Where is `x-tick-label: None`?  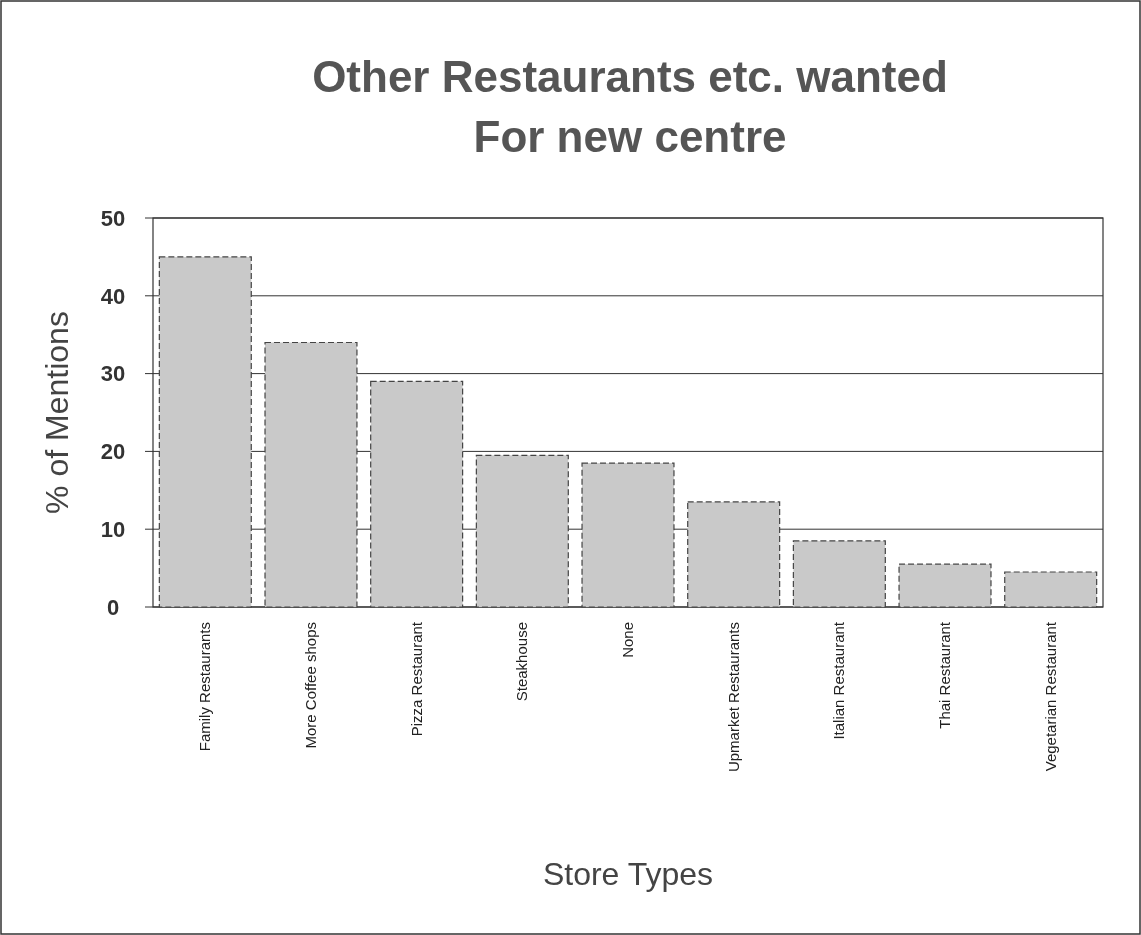 x-tick-label: None is located at coordinates (627, 640).